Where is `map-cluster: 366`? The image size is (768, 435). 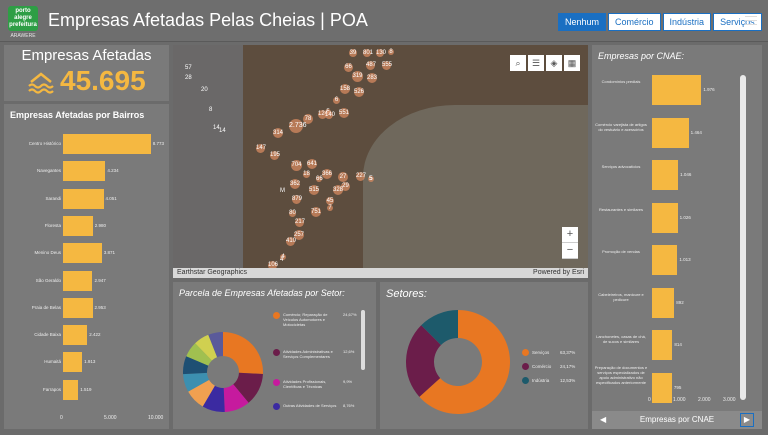 map-cluster: 366 is located at coordinates (327, 174).